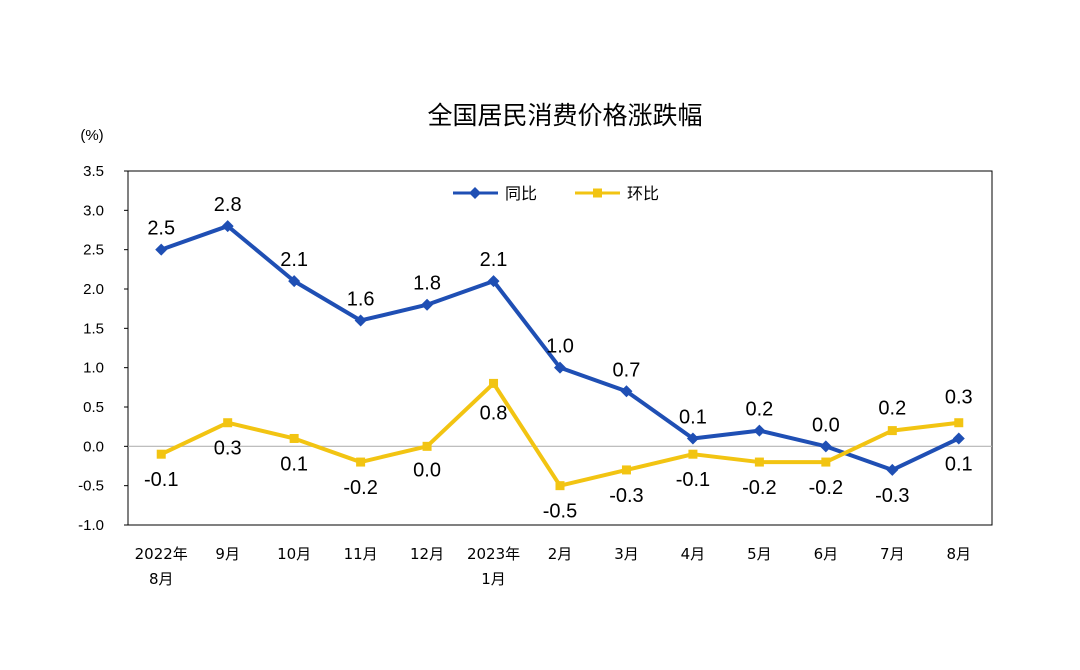 This screenshot has width=1080, height=670. What do you see at coordinates (693, 554) in the screenshot?
I see `x-tick-label: 4月` at bounding box center [693, 554].